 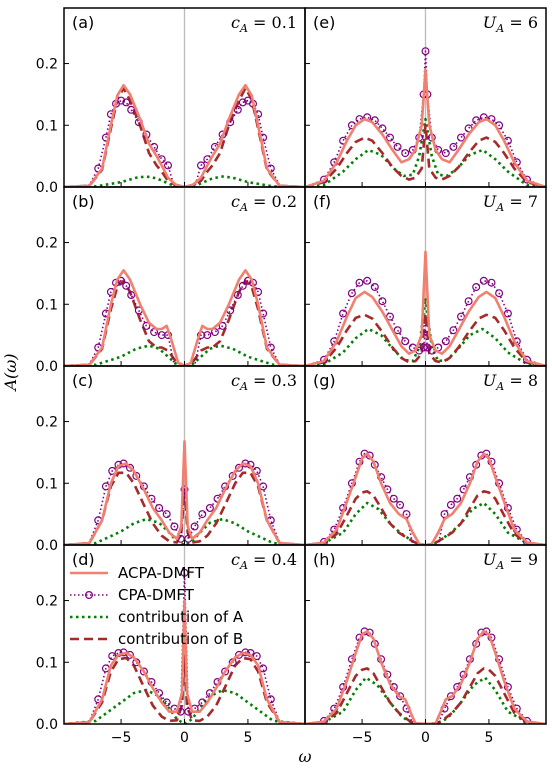 I want to click on panel-e: (e) UA = 6, so click(x=425, y=97).